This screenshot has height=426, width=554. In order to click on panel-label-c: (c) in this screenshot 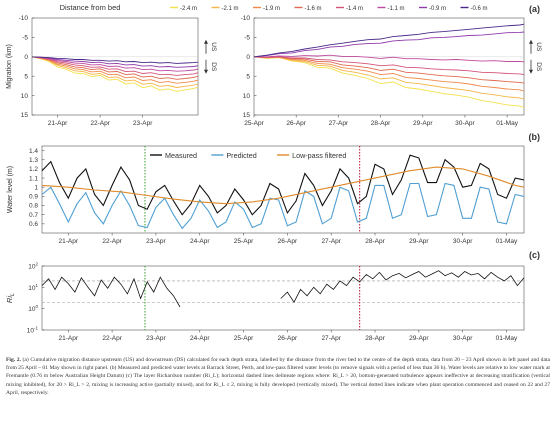, I will do `click(534, 255)`.